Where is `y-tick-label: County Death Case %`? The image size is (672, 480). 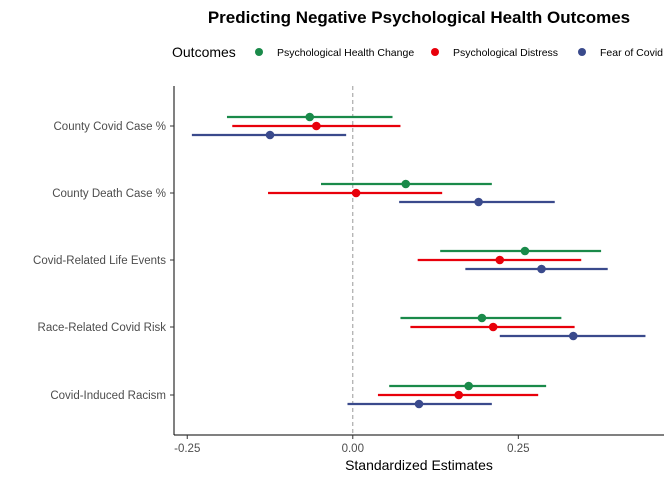 y-tick-label: County Death Case % is located at coordinates (109, 194).